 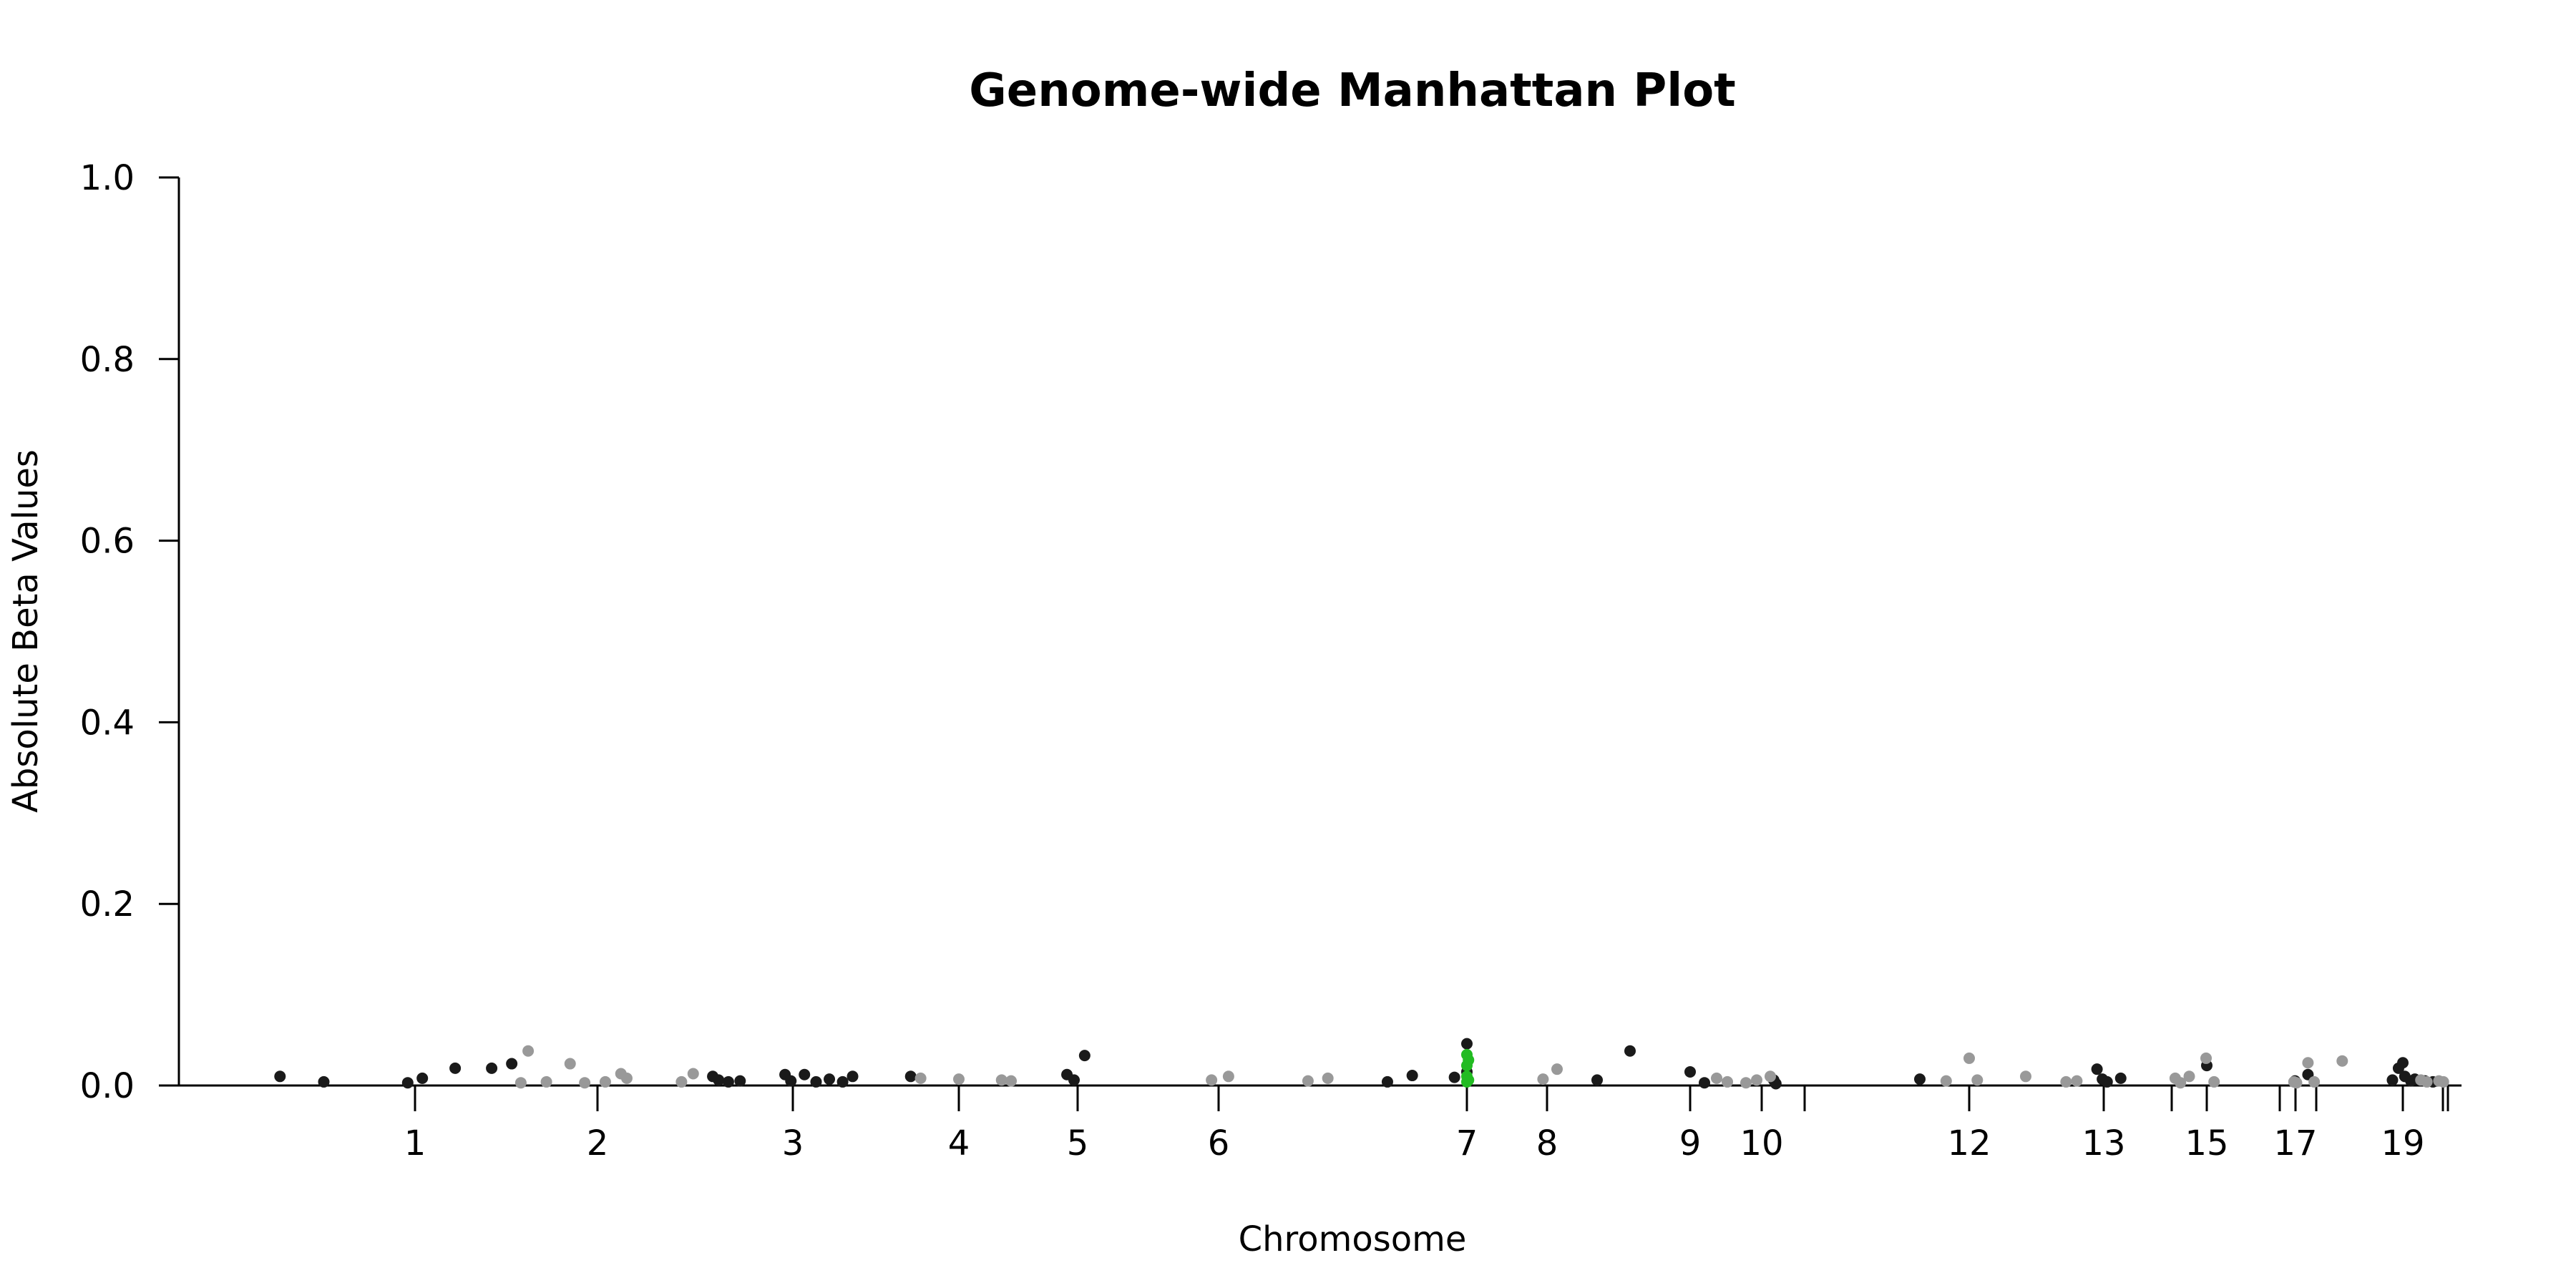 I want to click on x-tick-label: 10, so click(x=1761, y=1143).